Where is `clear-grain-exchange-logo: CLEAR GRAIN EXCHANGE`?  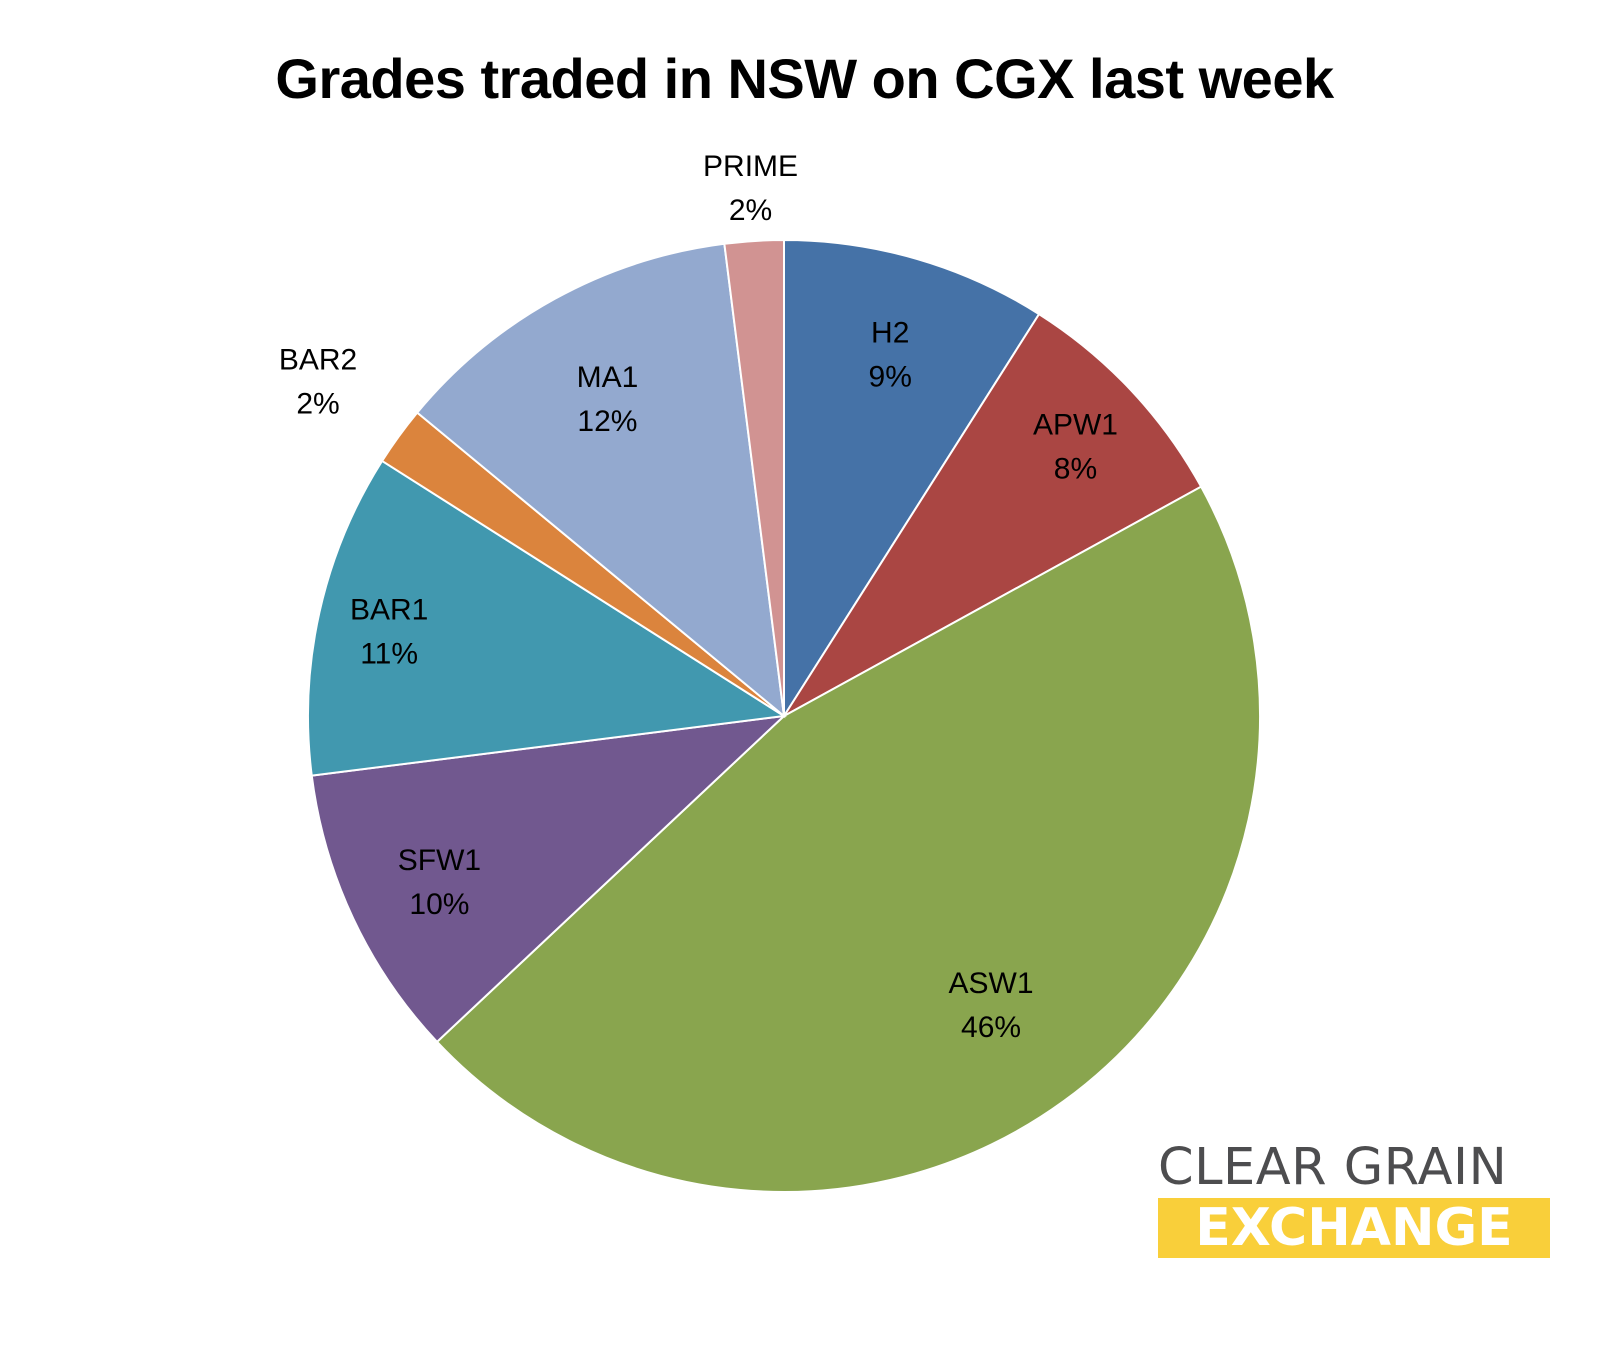 clear-grain-exchange-logo: CLEAR GRAIN EXCHANGE is located at coordinates (1354, 1218).